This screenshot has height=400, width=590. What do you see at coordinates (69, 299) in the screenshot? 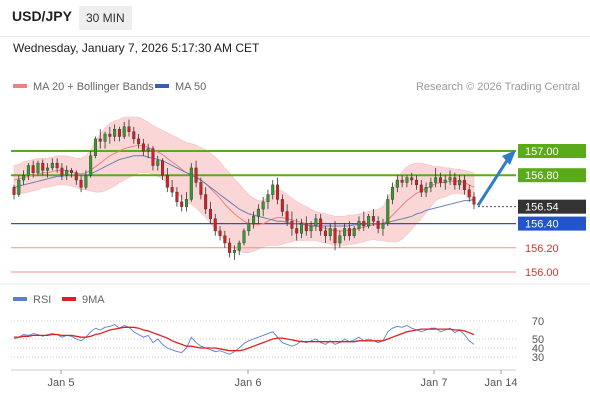
I see `ma9-legend-swatch` at bounding box center [69, 299].